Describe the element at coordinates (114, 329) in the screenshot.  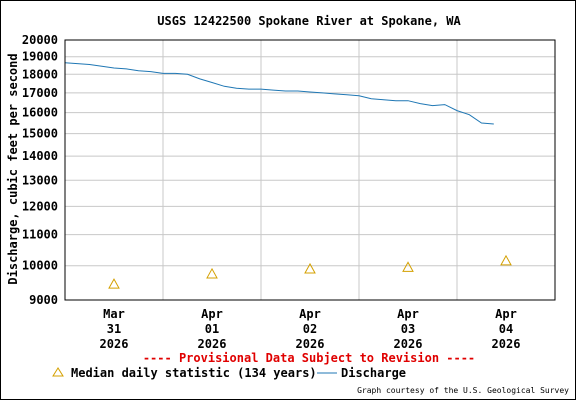
I see `x-tick-label: 31` at that location.